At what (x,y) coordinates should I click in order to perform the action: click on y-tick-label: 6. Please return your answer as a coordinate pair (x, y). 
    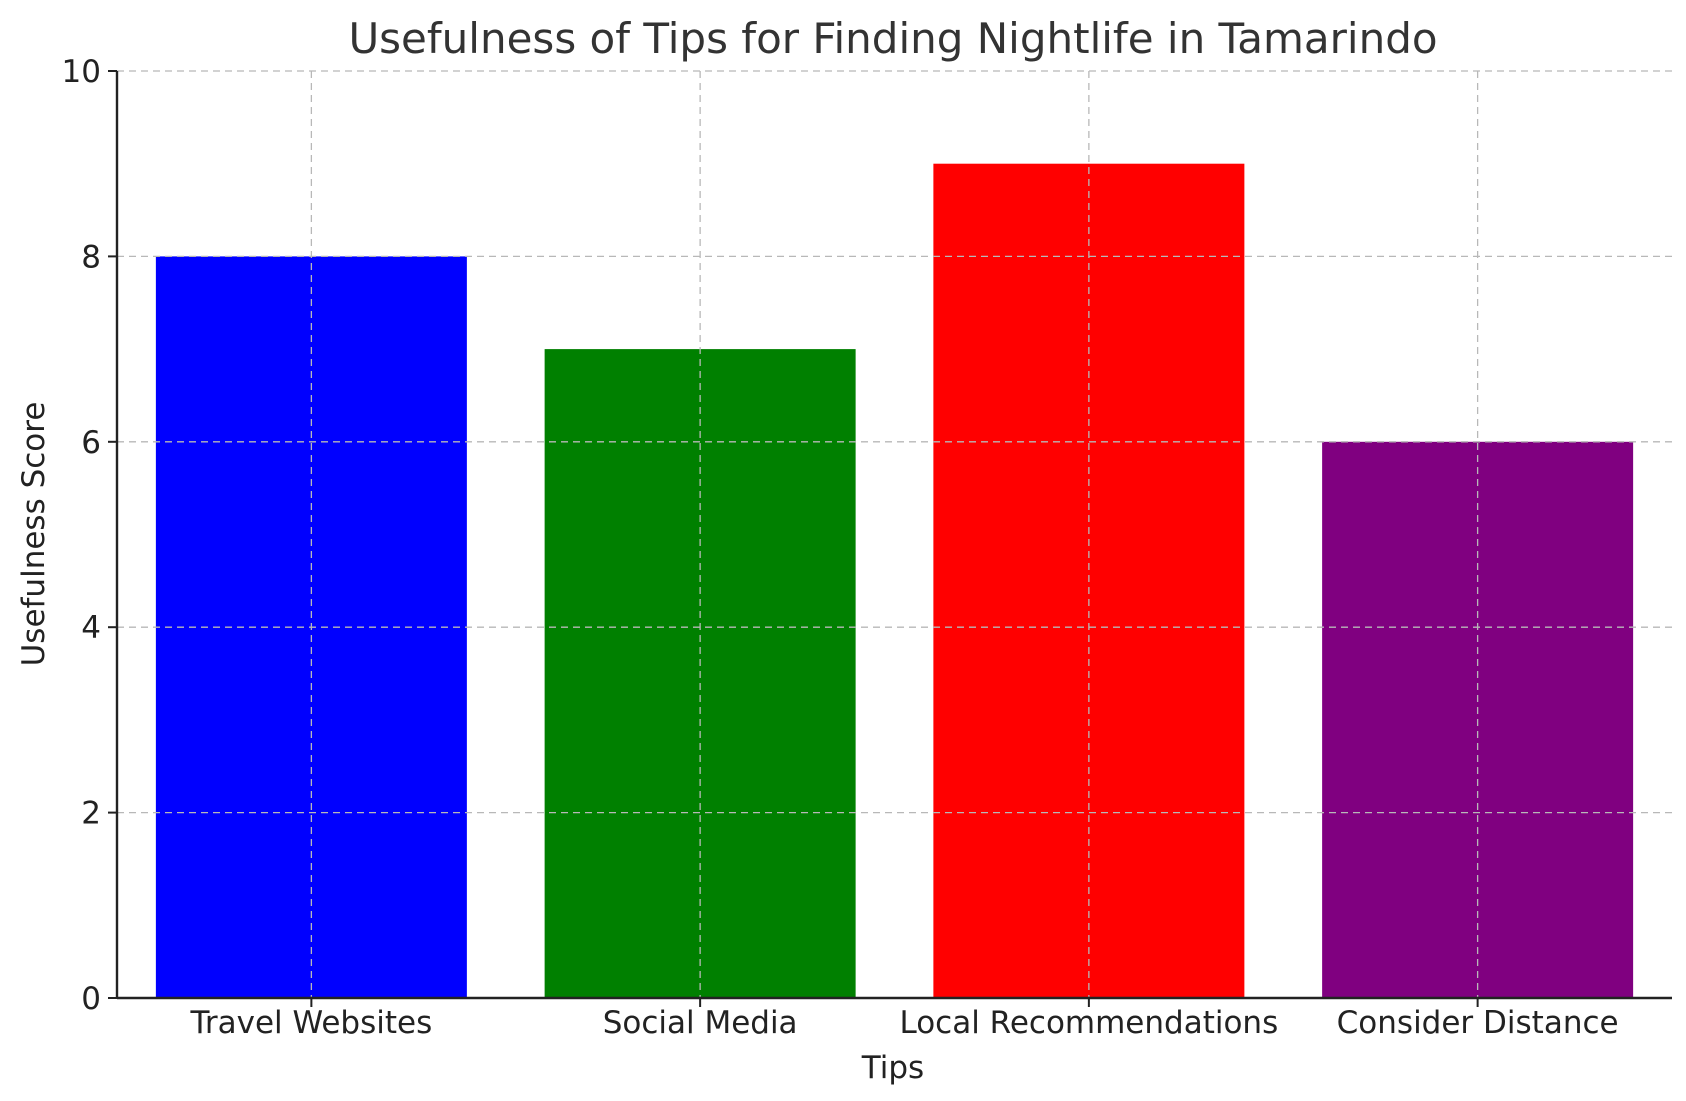
    Looking at the image, I should click on (91, 443).